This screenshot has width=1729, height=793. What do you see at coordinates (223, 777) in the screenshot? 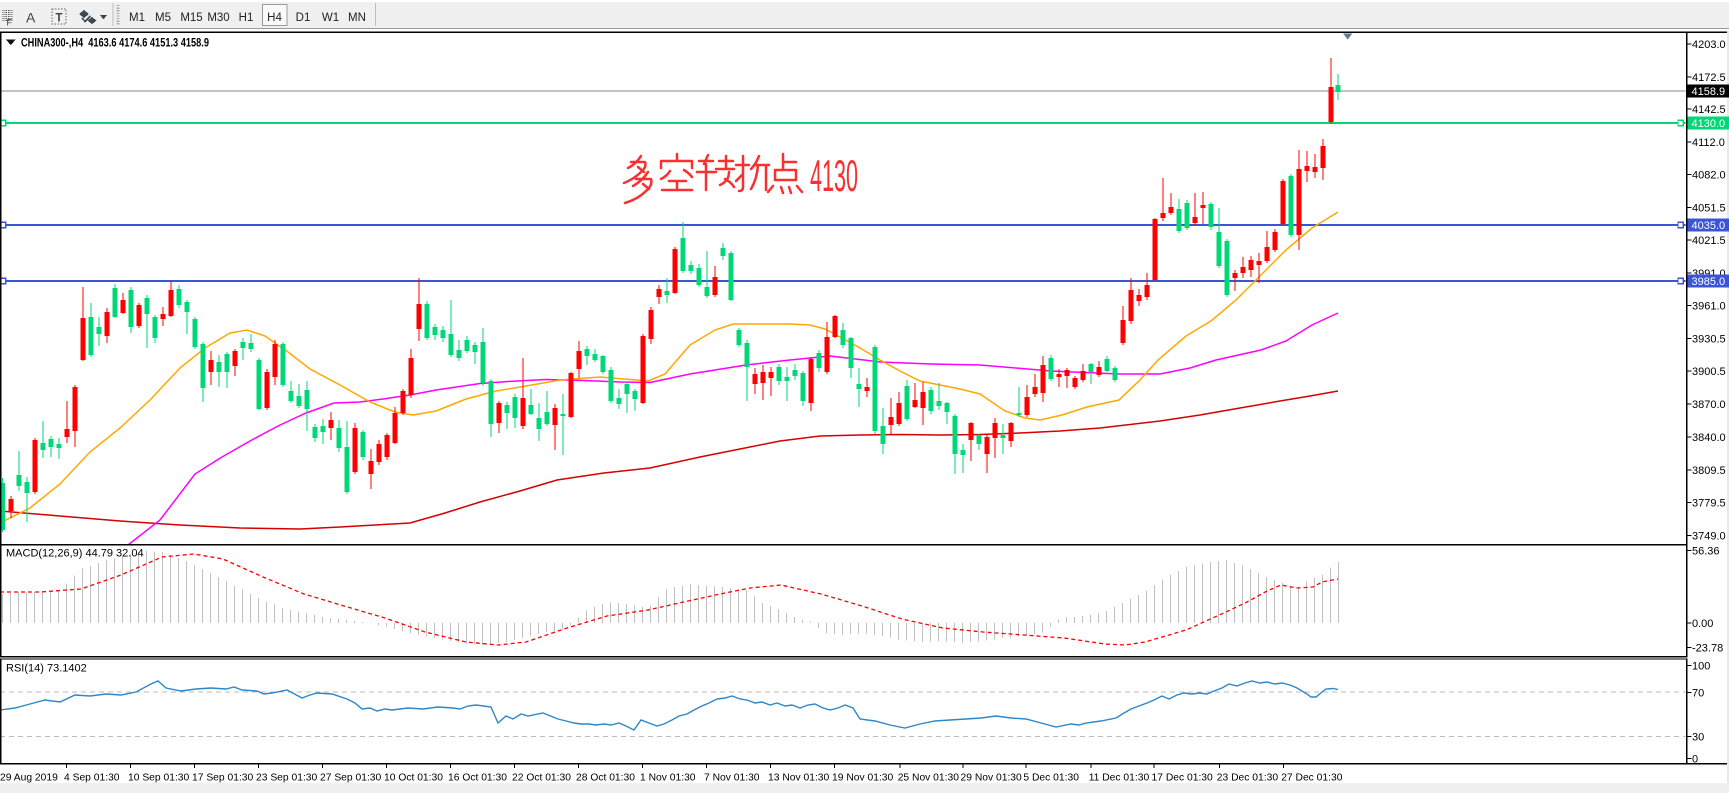
I see `svg-text: 17 Sep 01:30` at bounding box center [223, 777].